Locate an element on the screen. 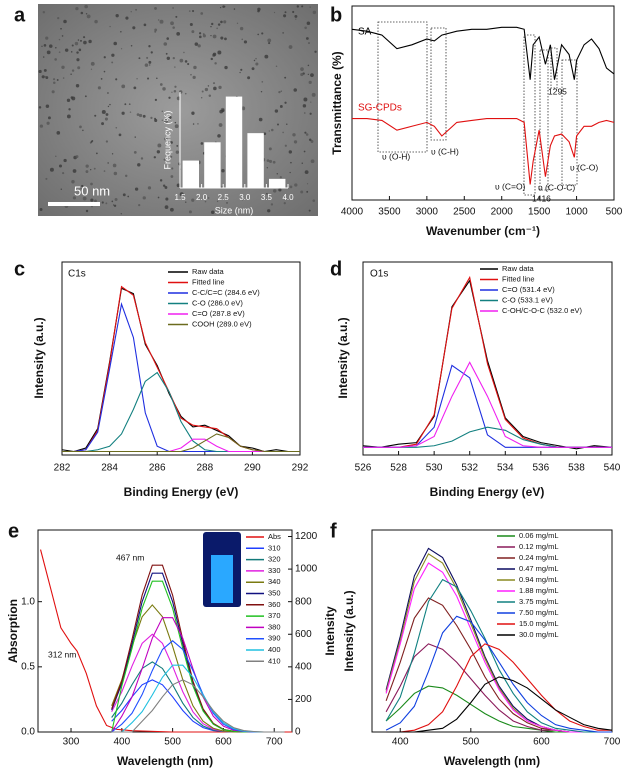  x-tick-label: 700 is located at coordinates (274, 742).